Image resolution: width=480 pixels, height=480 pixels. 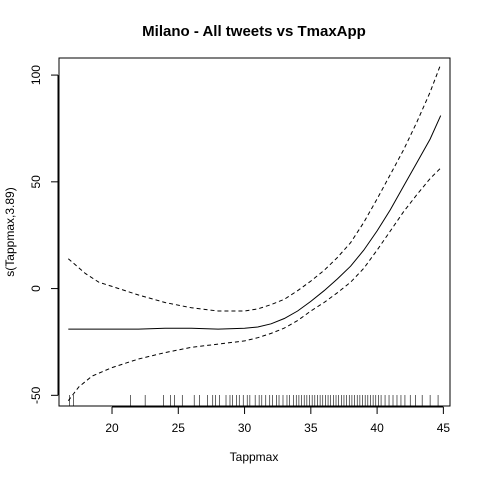 I want to click on y-tick-label: 100, so click(x=36, y=75).